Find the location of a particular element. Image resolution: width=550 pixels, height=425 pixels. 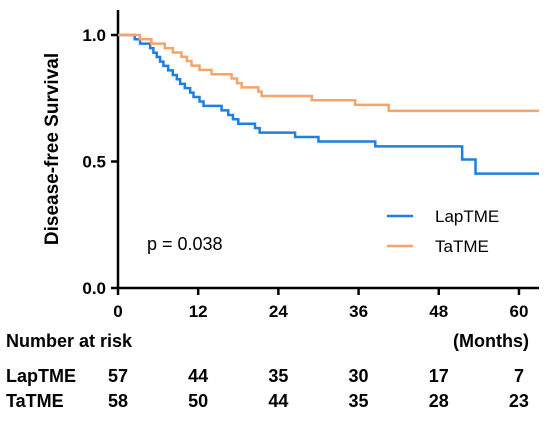

y-tick-label: 0.0 is located at coordinates (94, 288).